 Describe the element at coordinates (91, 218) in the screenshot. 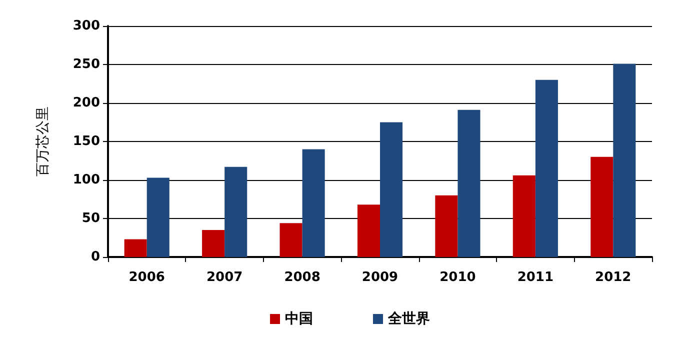

I see `y-tick-label: 50` at that location.